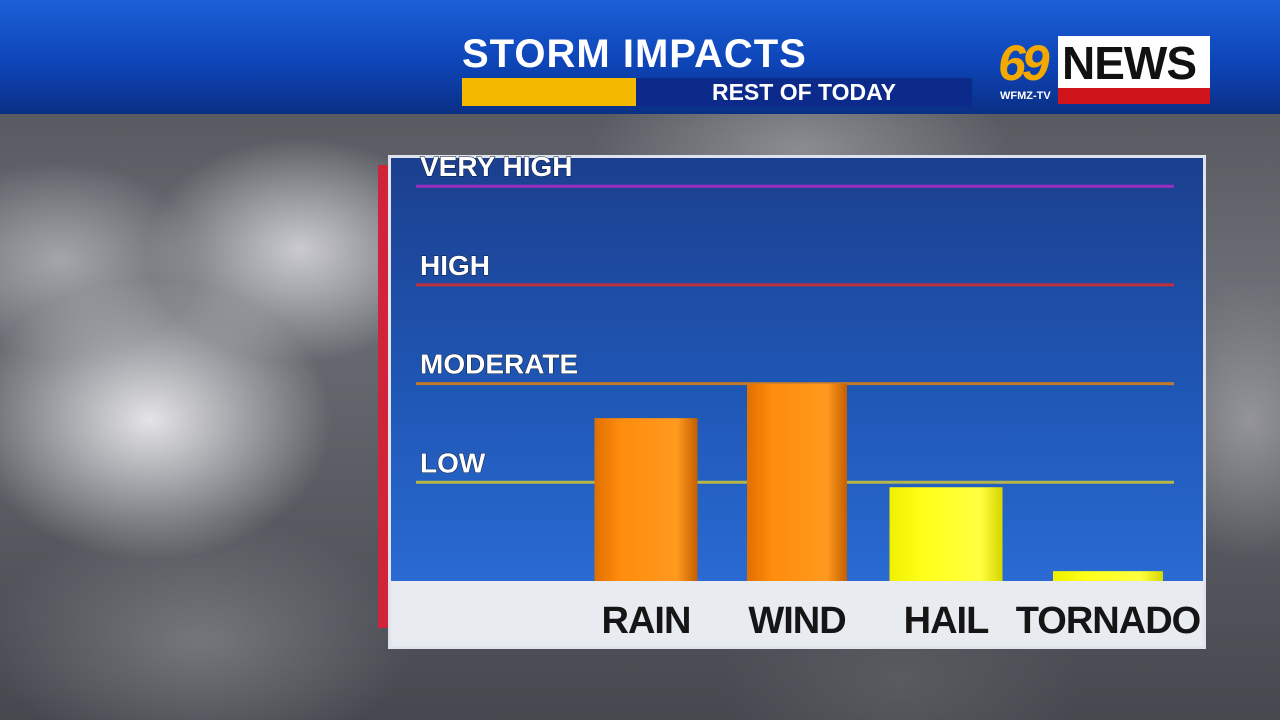 The height and width of the screenshot is (720, 1280). I want to click on chart-accent-bar, so click(383, 396).